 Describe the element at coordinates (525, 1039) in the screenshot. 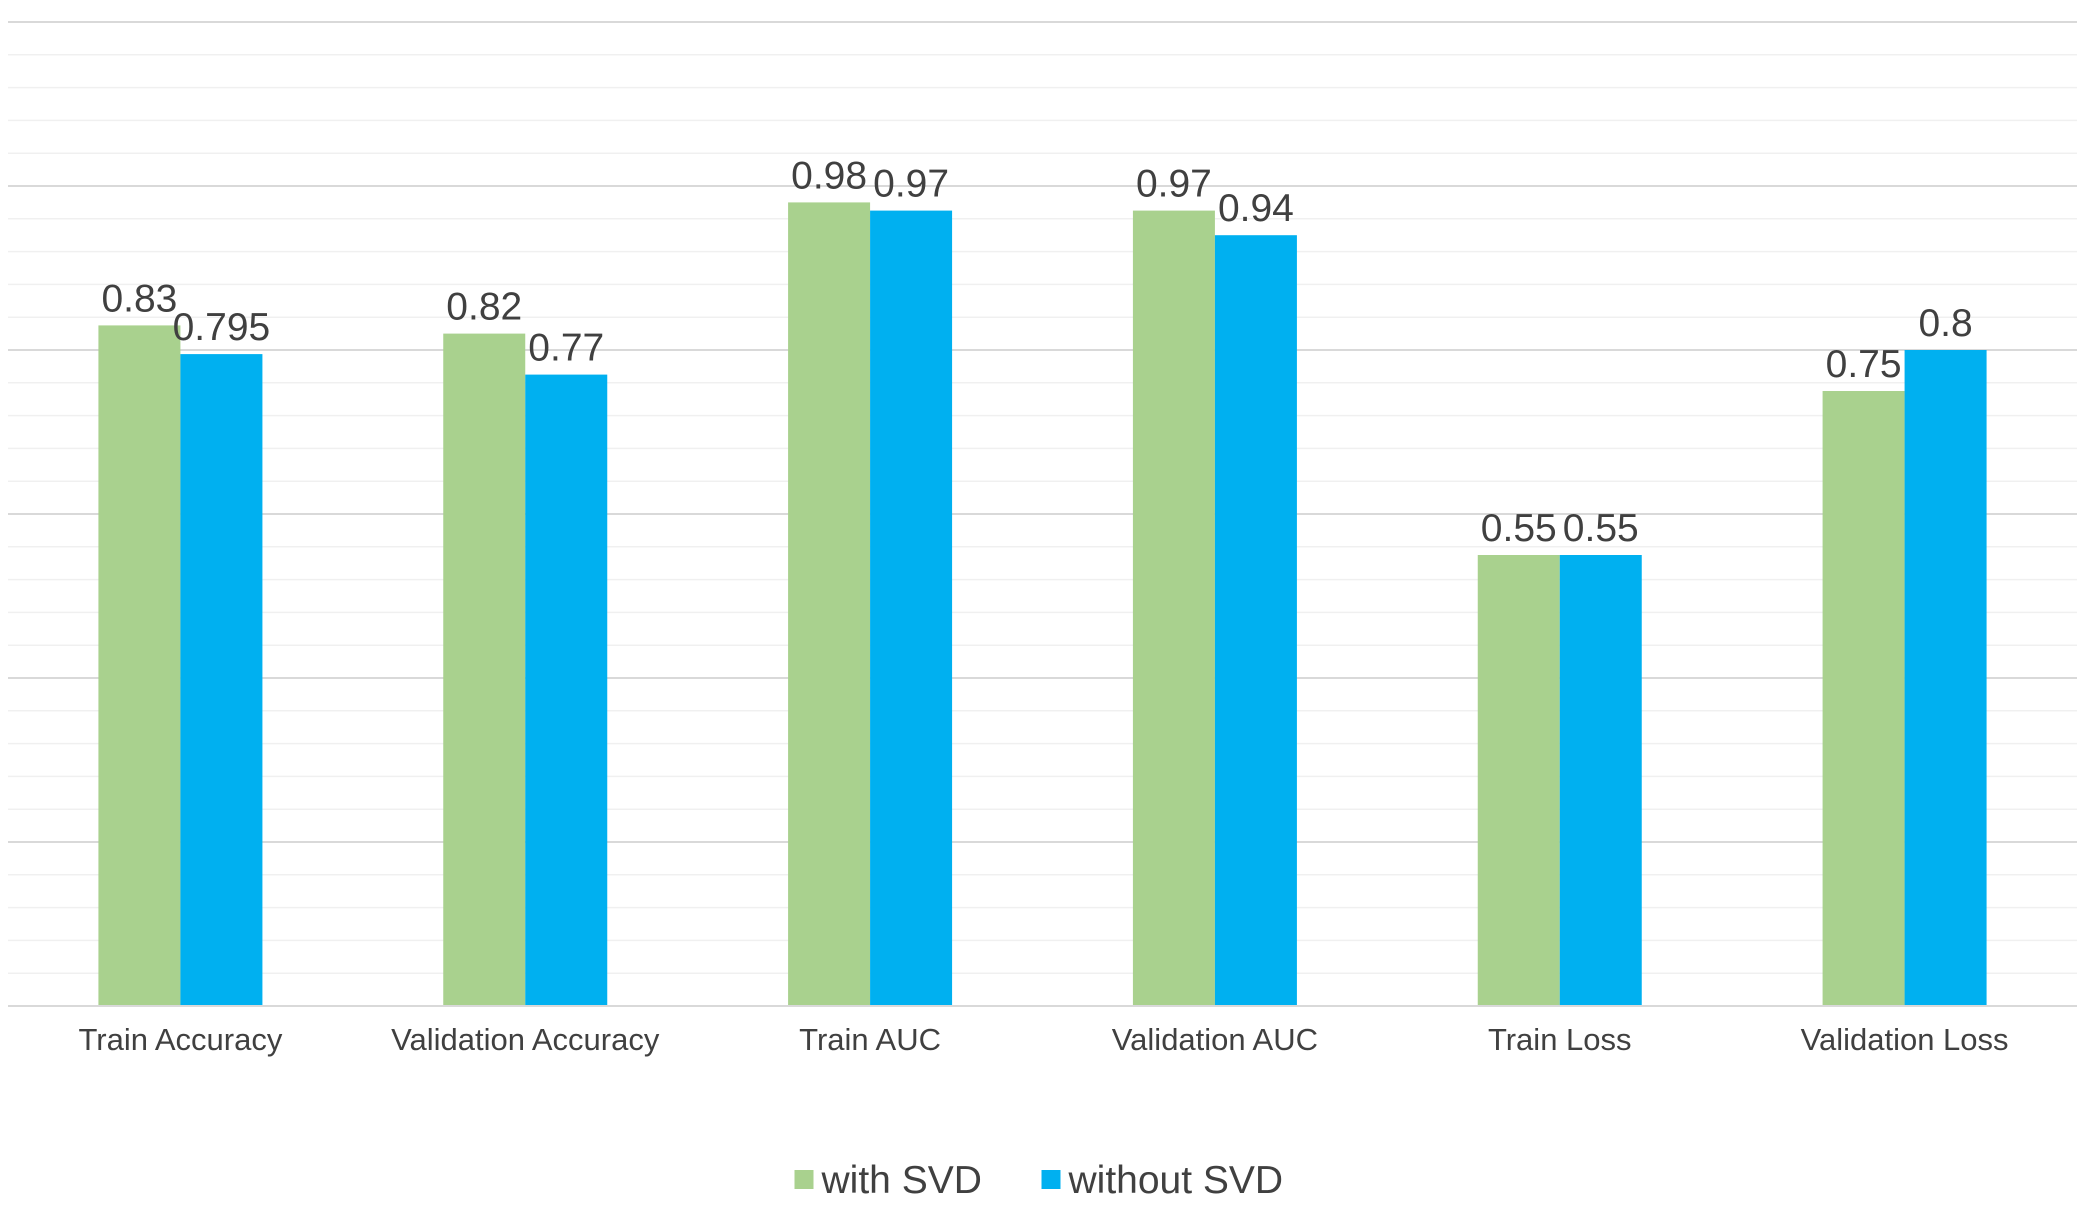

I see `x-tick-label: Validation Accuracy` at that location.